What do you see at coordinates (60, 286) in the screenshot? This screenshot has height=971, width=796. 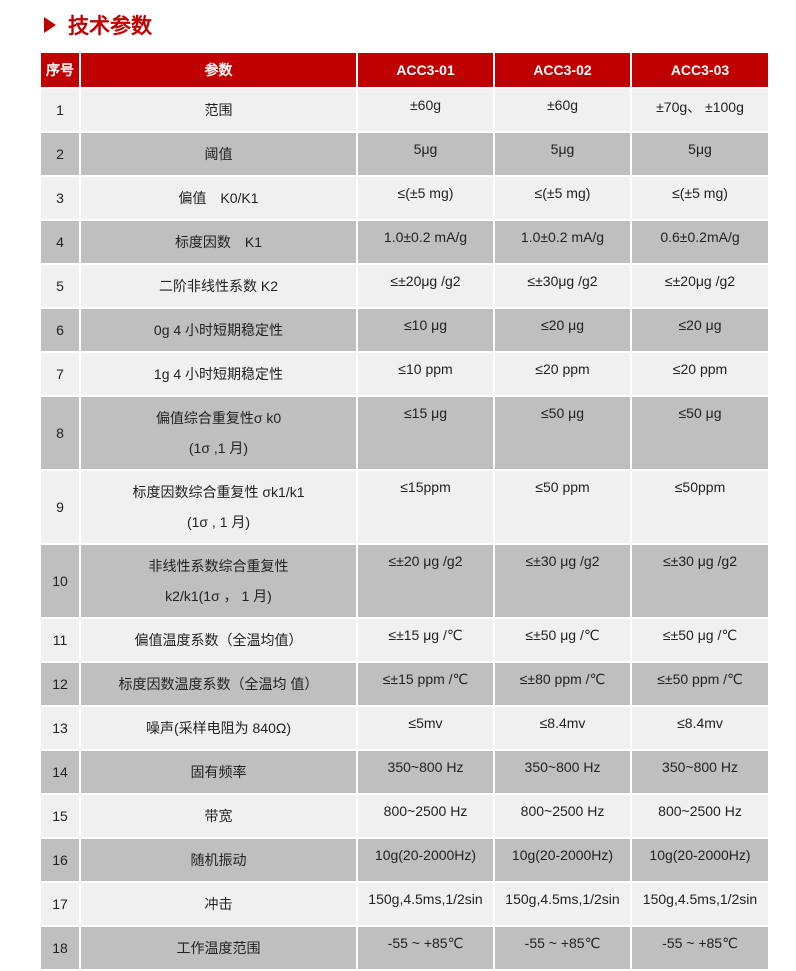 I see `row-number: 5` at bounding box center [60, 286].